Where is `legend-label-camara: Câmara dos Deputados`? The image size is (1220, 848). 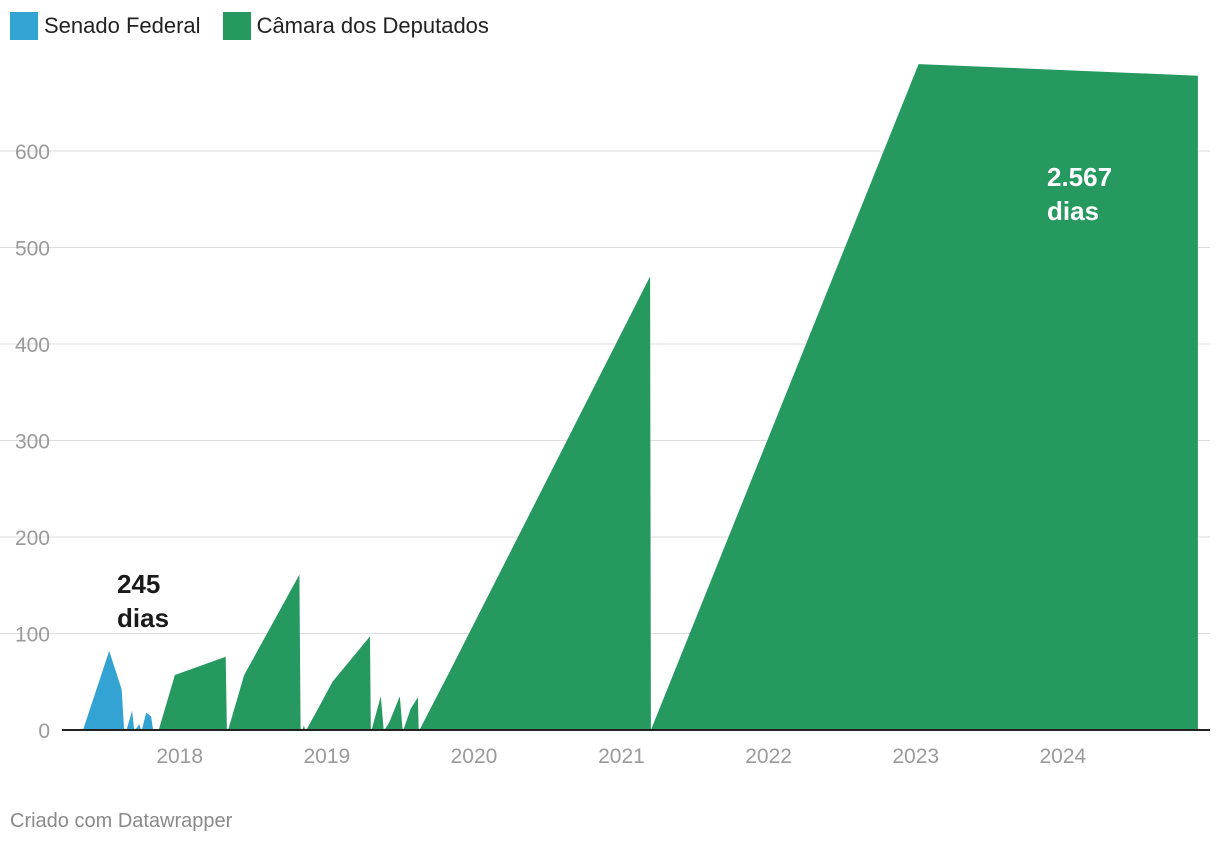
legend-label-camara: Câmara dos Deputados is located at coordinates (372, 25).